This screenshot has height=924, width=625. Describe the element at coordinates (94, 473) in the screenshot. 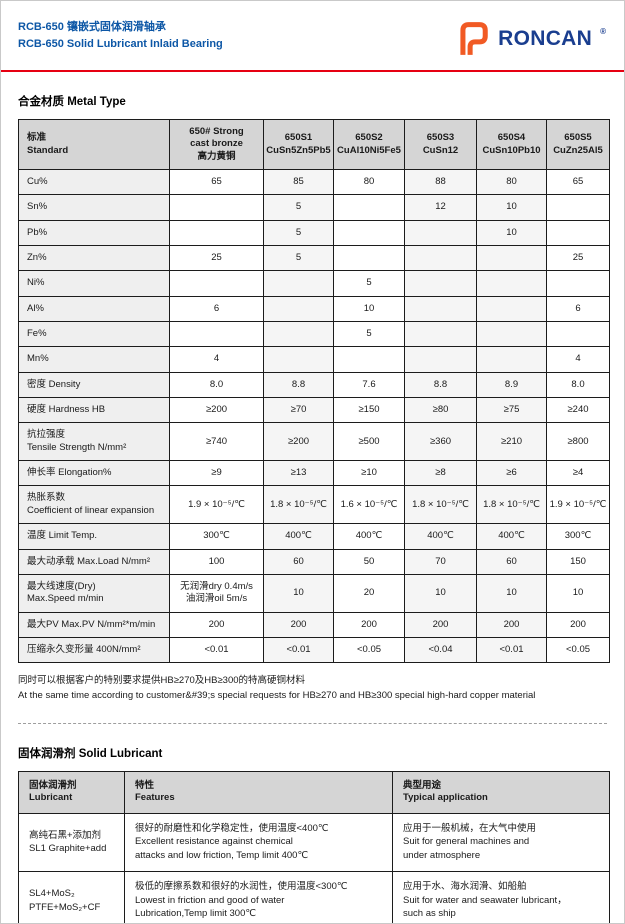

I see `metal-row-label: 伸长率 Elongation%` at that location.